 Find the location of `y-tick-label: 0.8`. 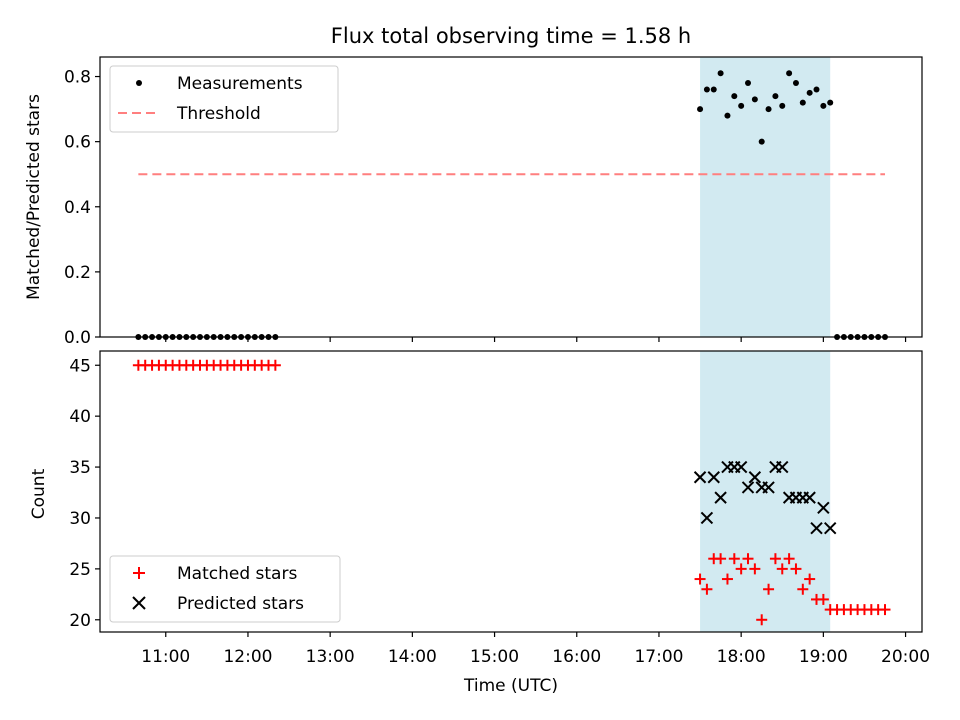

y-tick-label: 0.8 is located at coordinates (77, 78).